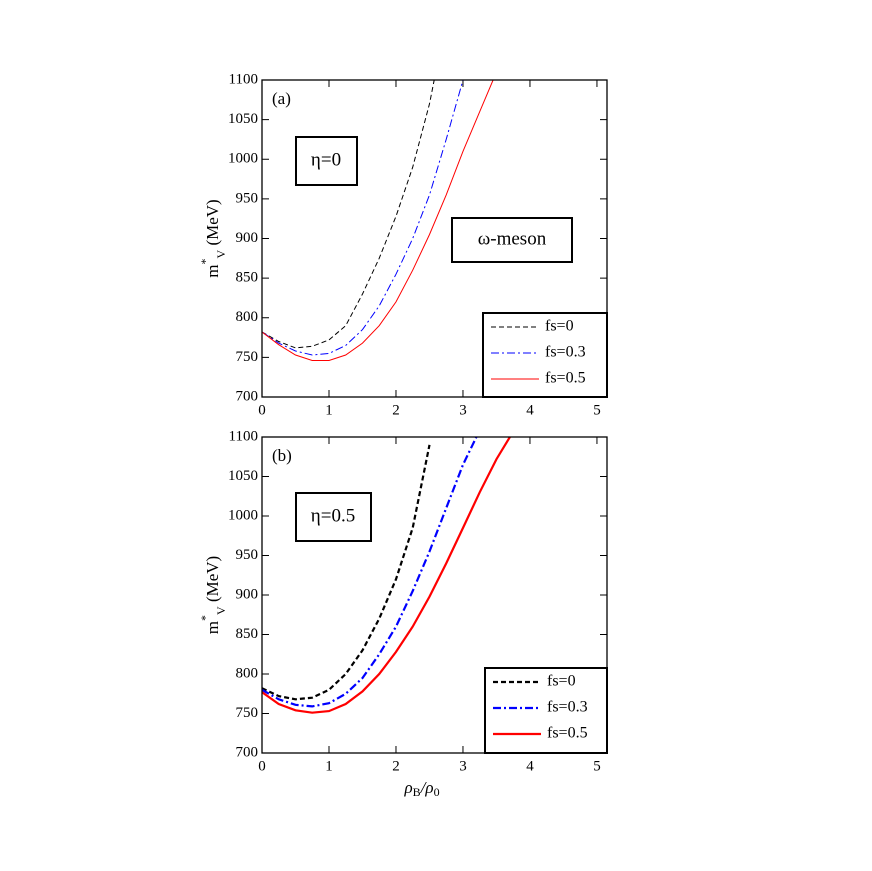 This screenshot has width=872, height=871. What do you see at coordinates (282, 455) in the screenshot?
I see `panel-label: (b)` at bounding box center [282, 455].